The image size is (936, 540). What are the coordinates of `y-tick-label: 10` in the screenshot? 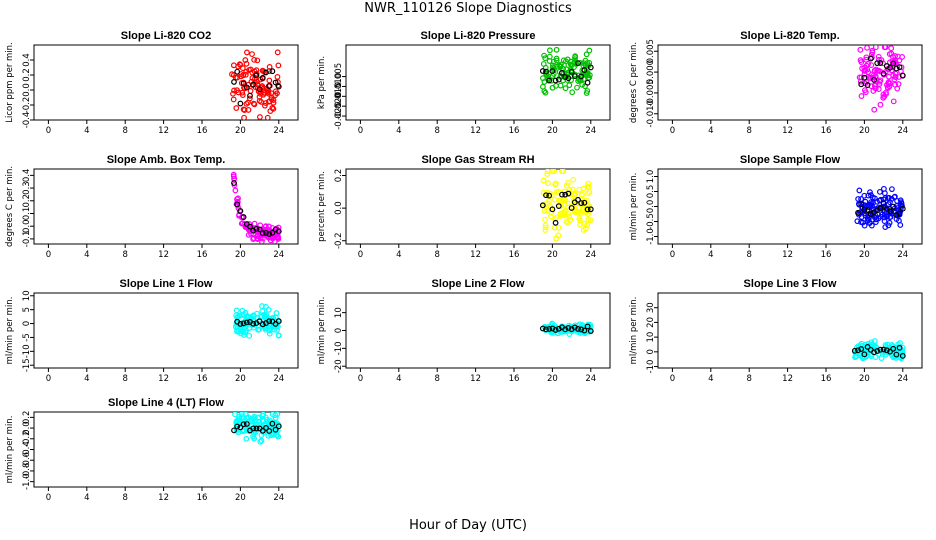 It's located at (339, 312).